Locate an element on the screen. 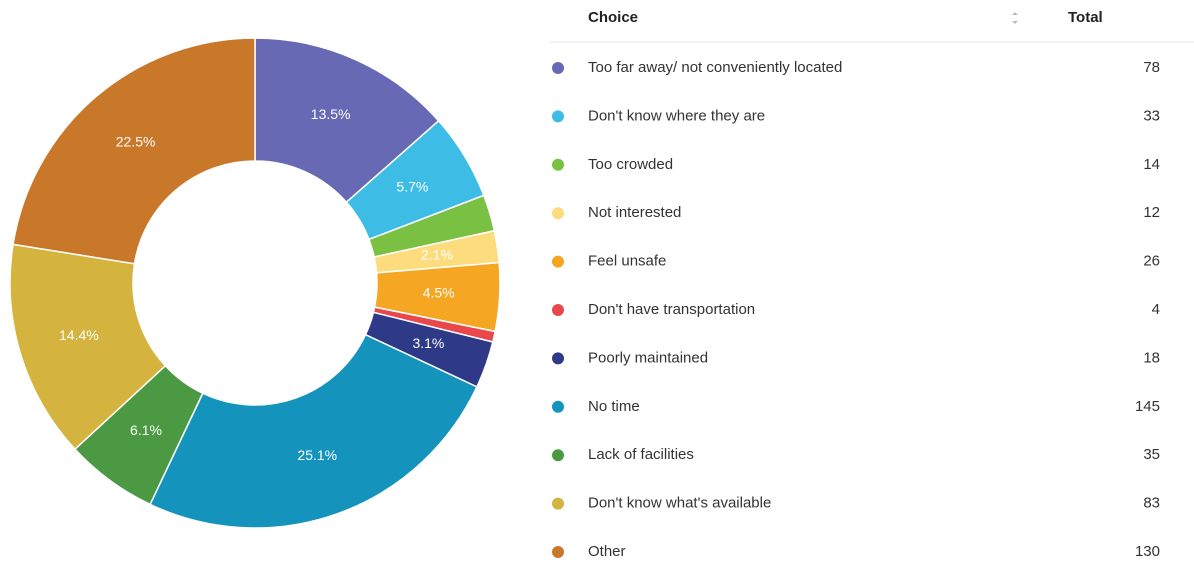 This screenshot has height=566, width=1194. total-value: 18 is located at coordinates (1151, 357).